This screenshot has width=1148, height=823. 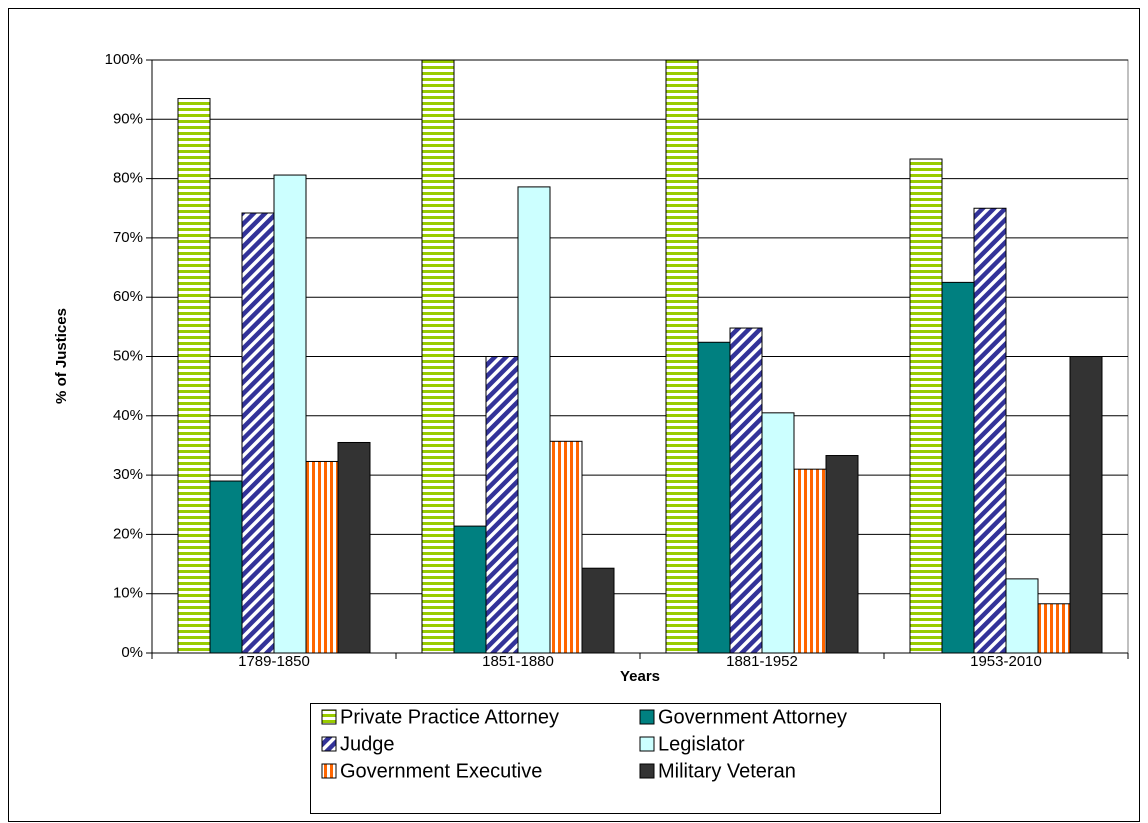 I want to click on y-tick-label: 0%, so click(x=132, y=652).